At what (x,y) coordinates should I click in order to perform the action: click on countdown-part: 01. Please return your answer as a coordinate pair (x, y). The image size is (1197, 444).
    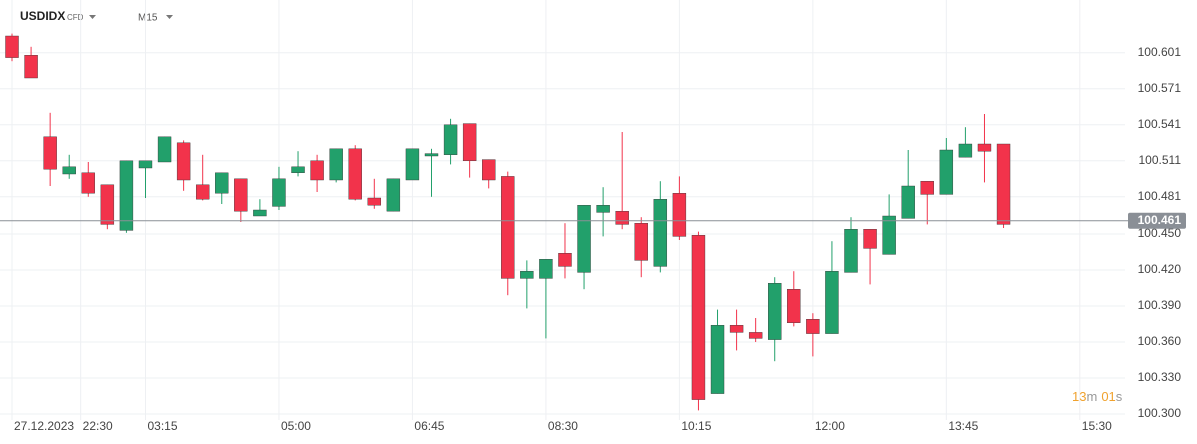
    Looking at the image, I should click on (1108, 396).